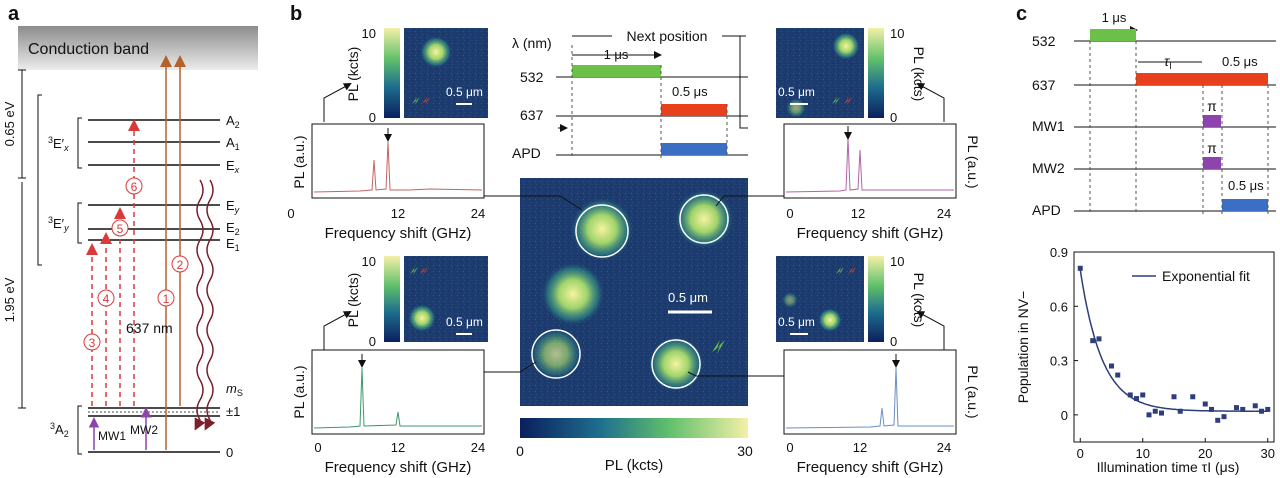  What do you see at coordinates (1023, 347) in the screenshot?
I see `chart-ylabel: Population in NV−` at bounding box center [1023, 347].